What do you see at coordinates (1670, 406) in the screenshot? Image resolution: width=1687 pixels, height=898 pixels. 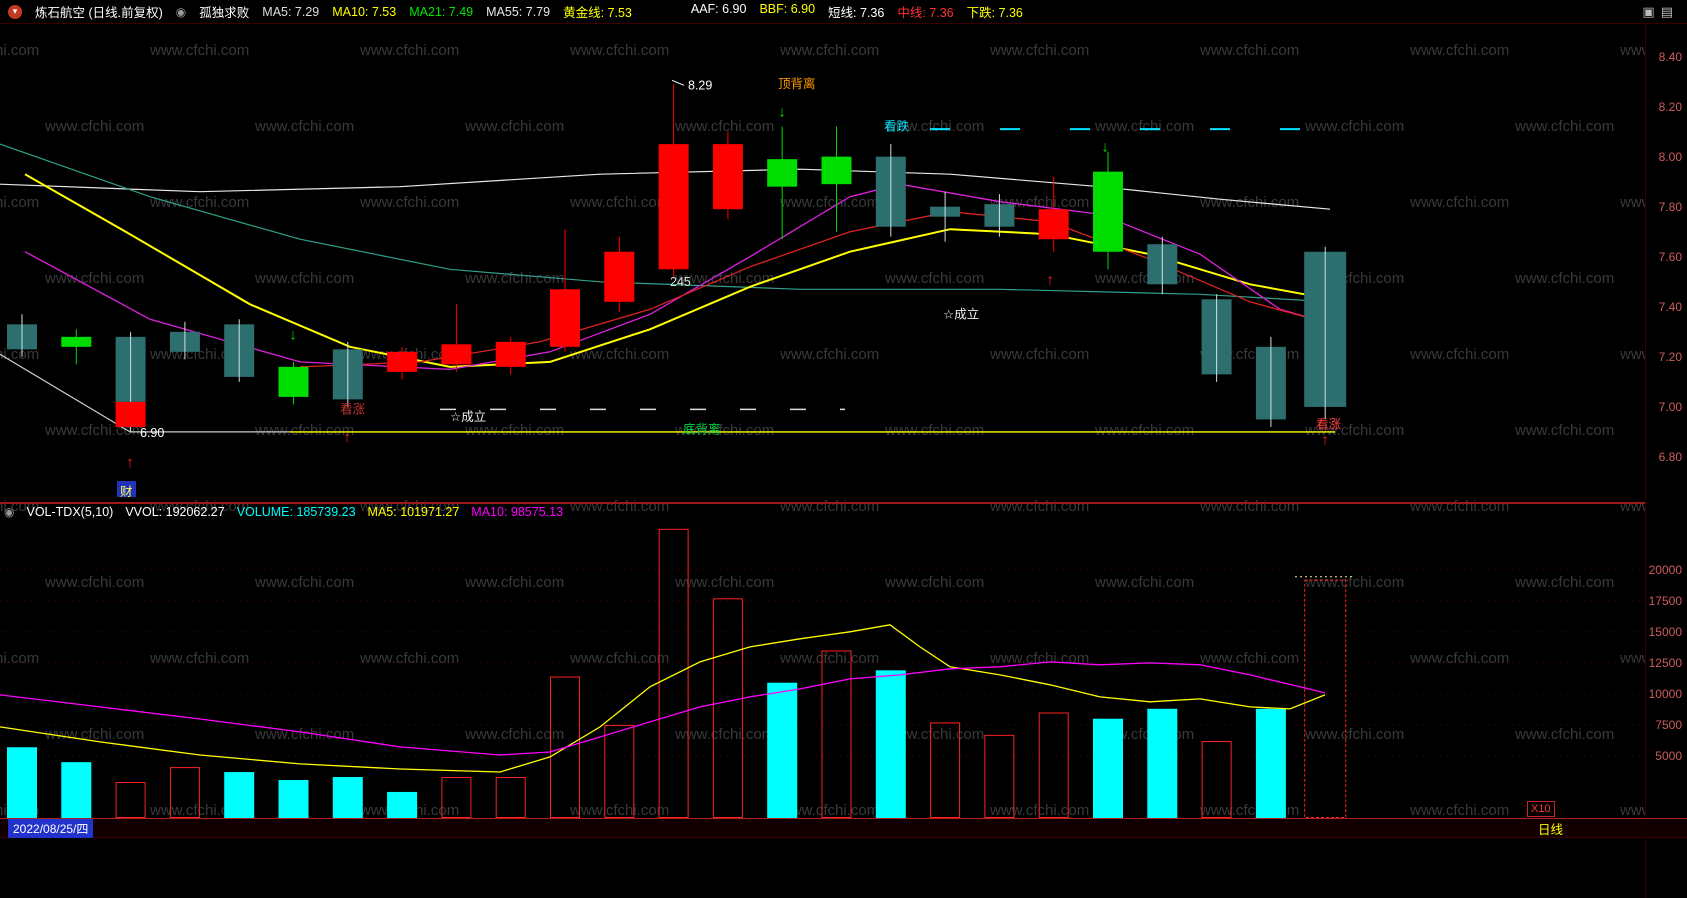 I see `price-axis-label: 7.00` at bounding box center [1670, 406].